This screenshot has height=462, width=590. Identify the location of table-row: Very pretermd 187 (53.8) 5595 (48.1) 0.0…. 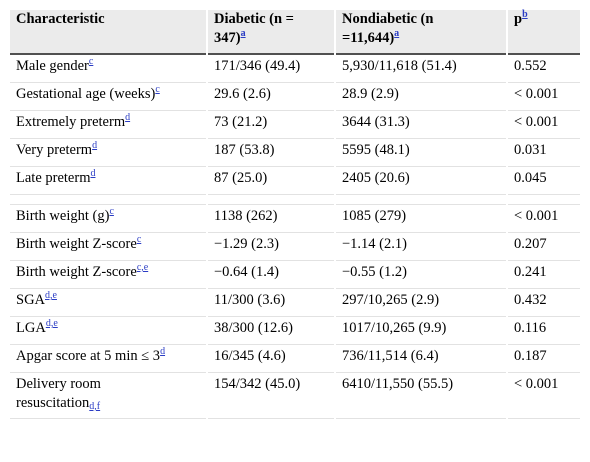
(295, 154).